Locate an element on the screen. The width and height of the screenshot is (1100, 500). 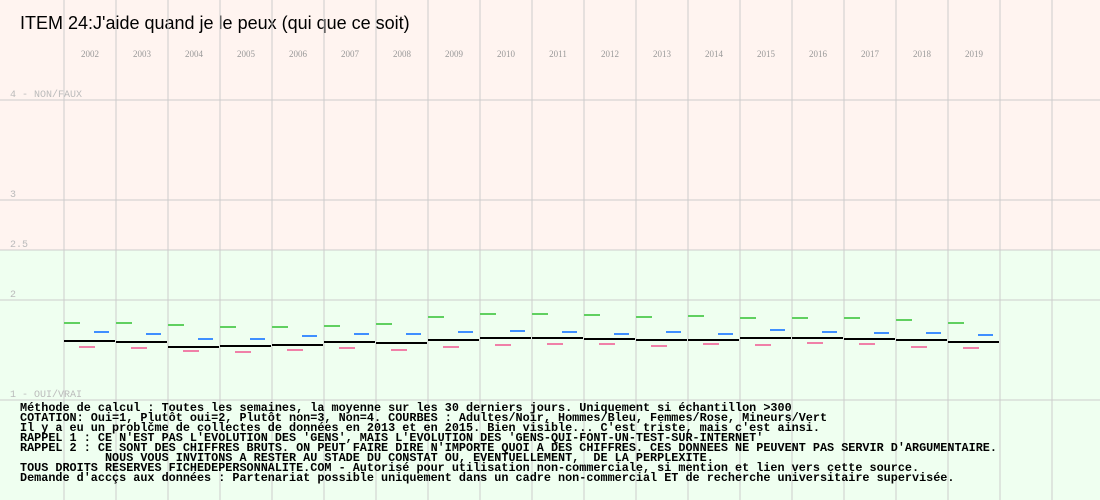
year-label: 2009 is located at coordinates (454, 54).